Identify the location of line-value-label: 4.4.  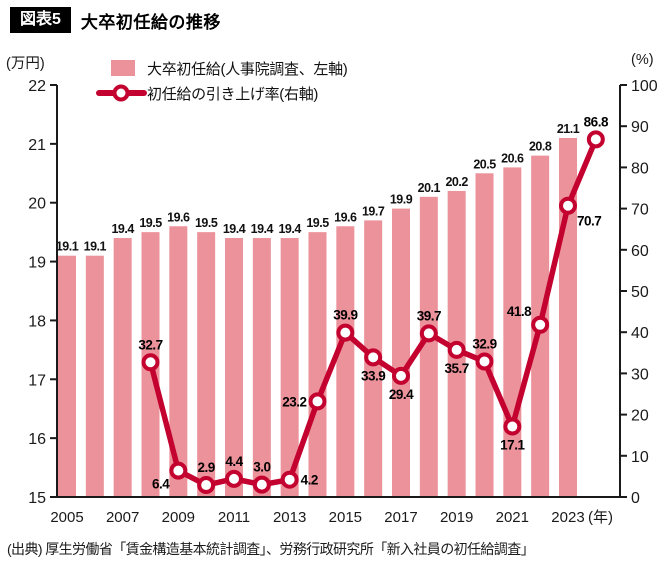
(234, 461).